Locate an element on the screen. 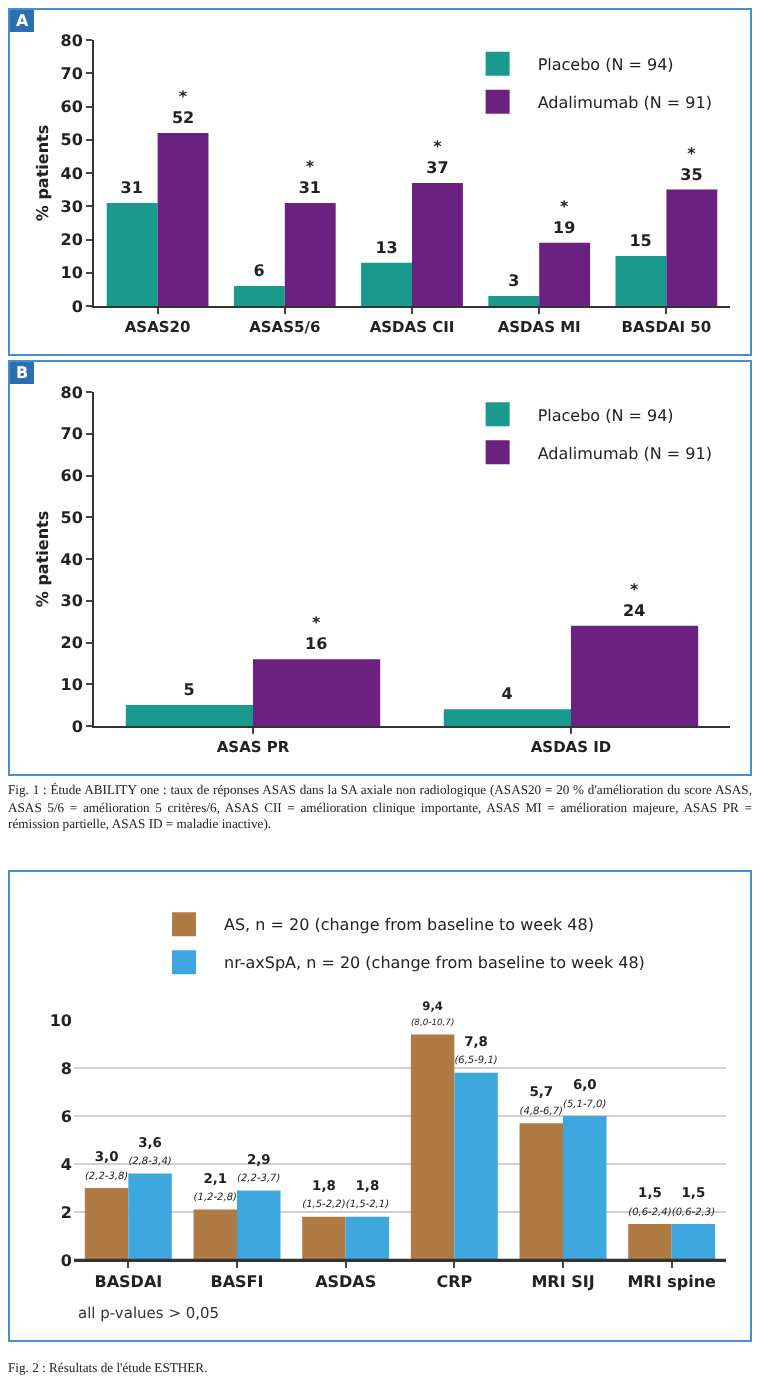 This screenshot has height=1394, width=764. data-label: * 31 is located at coordinates (310, 177).